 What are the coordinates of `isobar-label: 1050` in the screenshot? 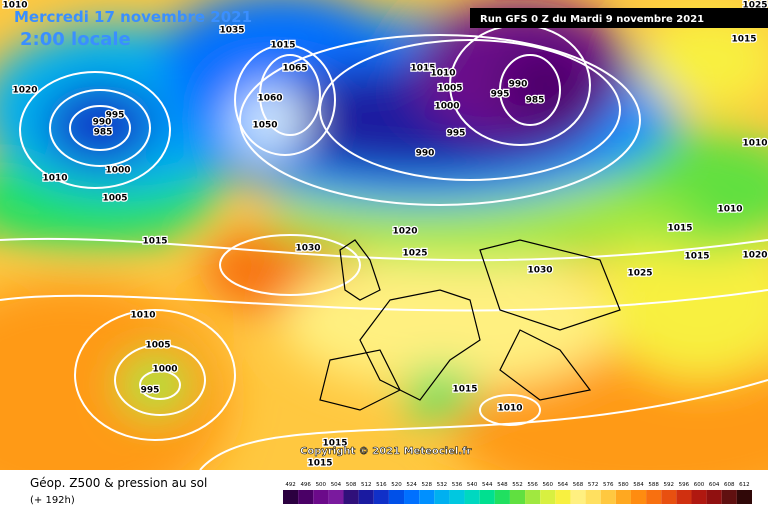 It's located at (264, 126).